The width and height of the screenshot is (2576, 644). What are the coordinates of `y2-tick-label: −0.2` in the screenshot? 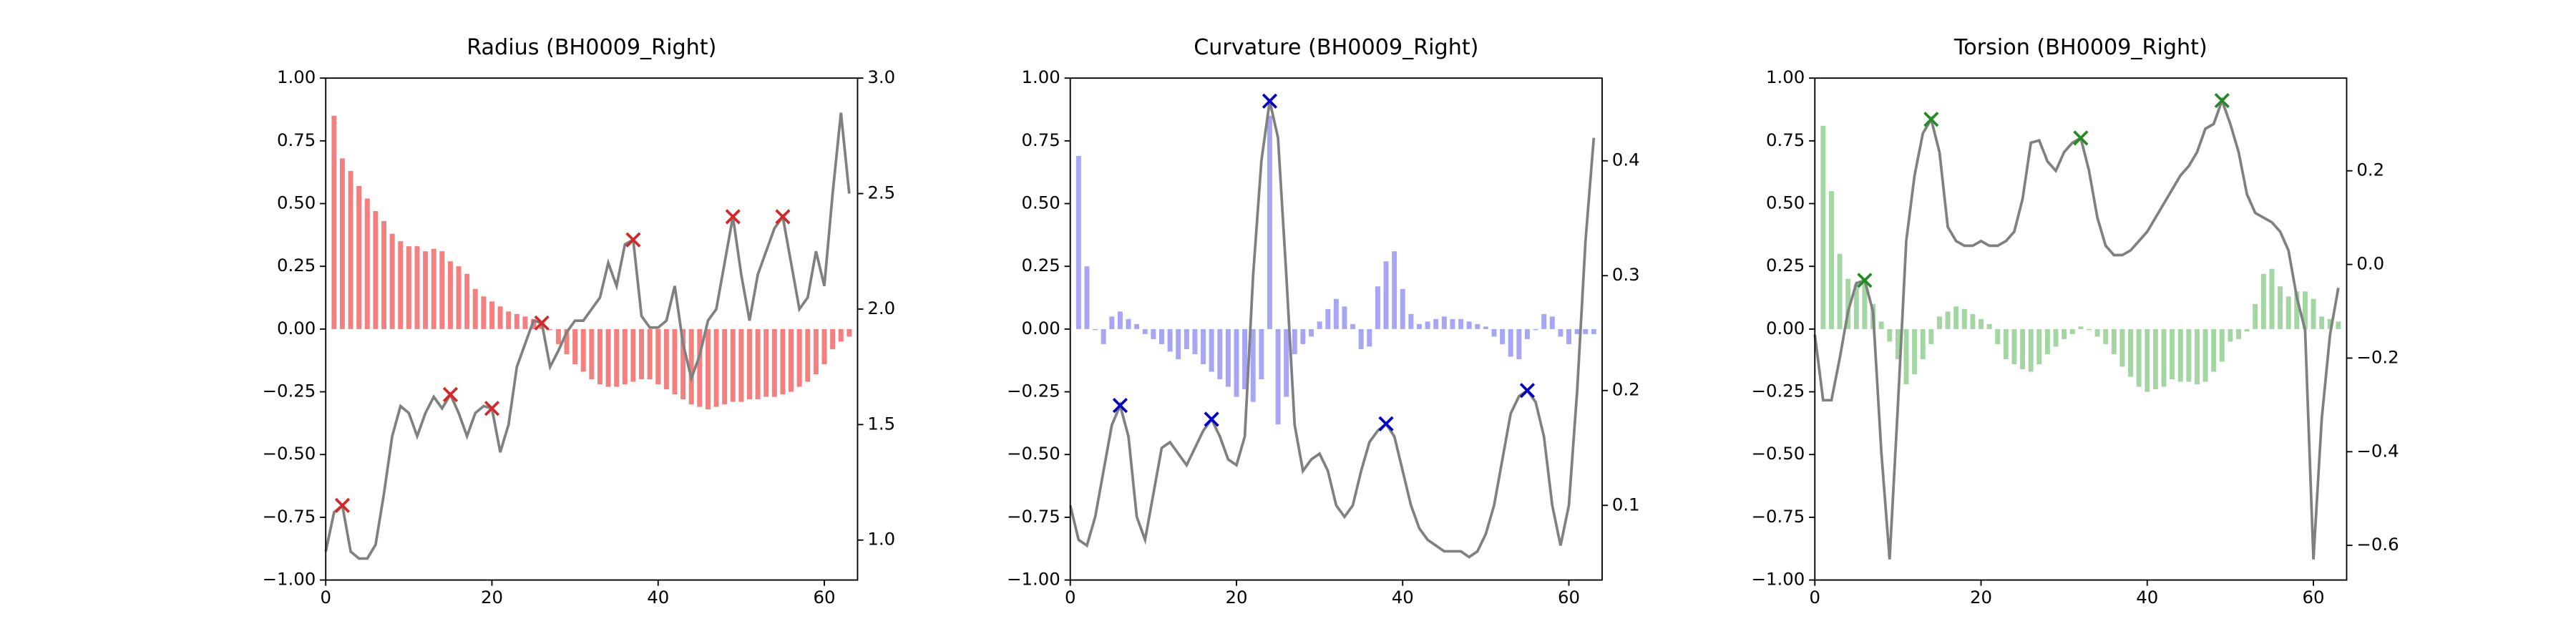 It's located at (2377, 356).